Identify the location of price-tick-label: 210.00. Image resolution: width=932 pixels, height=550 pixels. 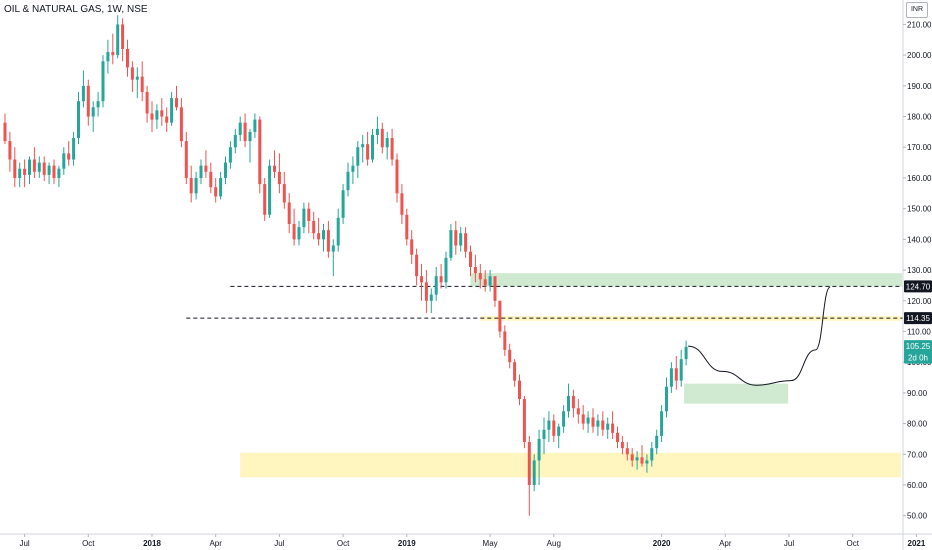
(919, 24).